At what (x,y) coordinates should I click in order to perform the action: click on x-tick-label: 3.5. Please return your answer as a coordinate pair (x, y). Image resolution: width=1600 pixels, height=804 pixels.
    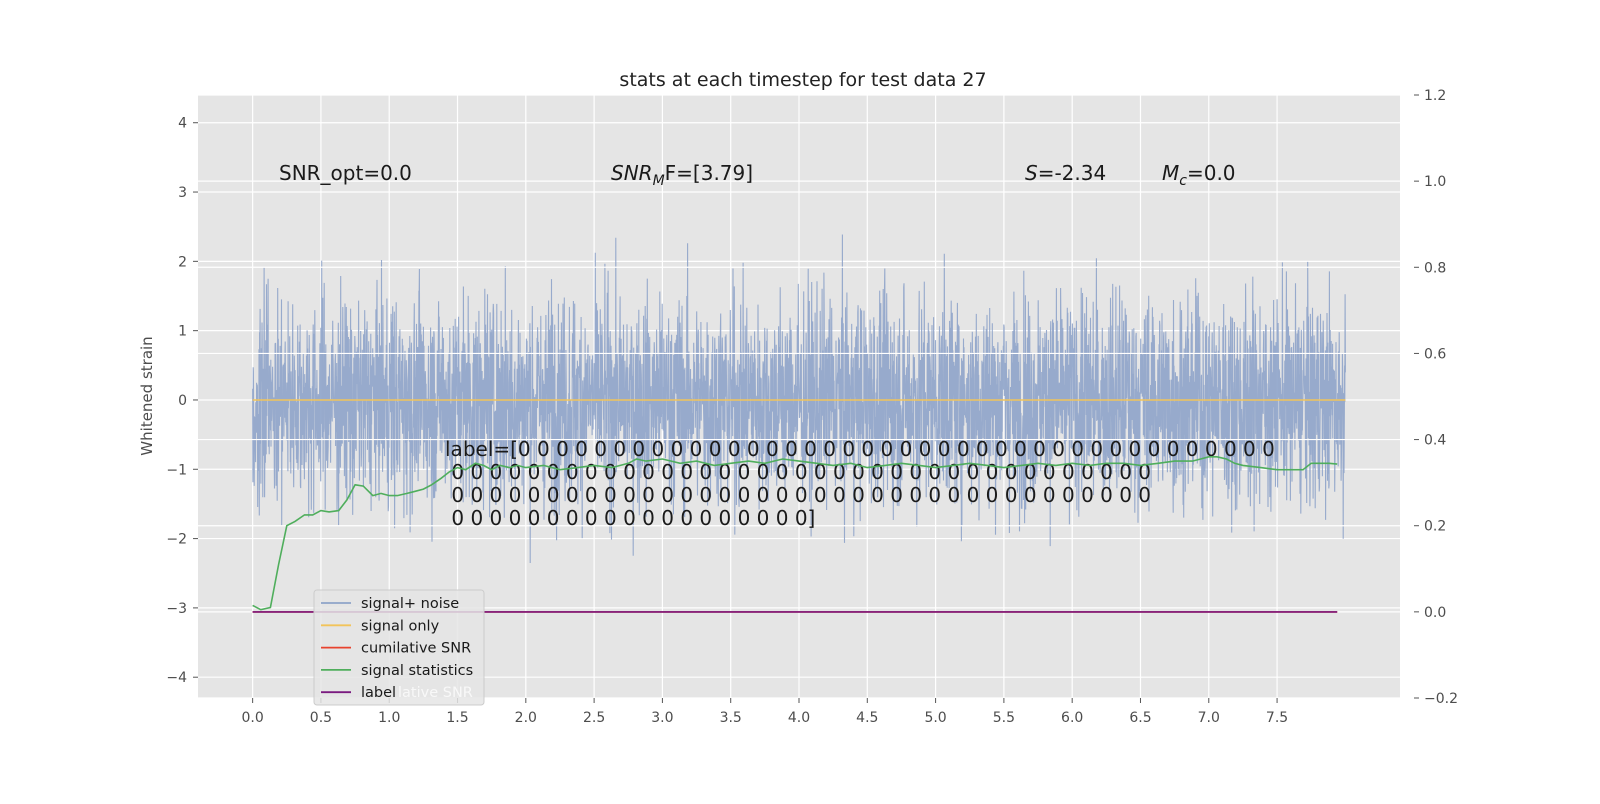
    Looking at the image, I should click on (731, 718).